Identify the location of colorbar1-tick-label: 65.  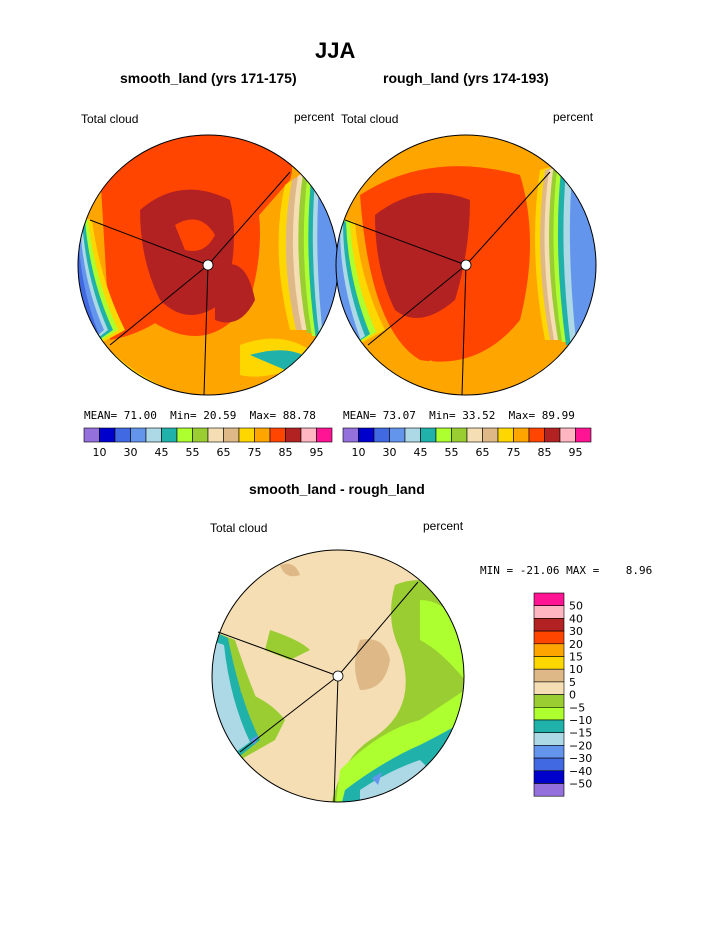
(224, 452).